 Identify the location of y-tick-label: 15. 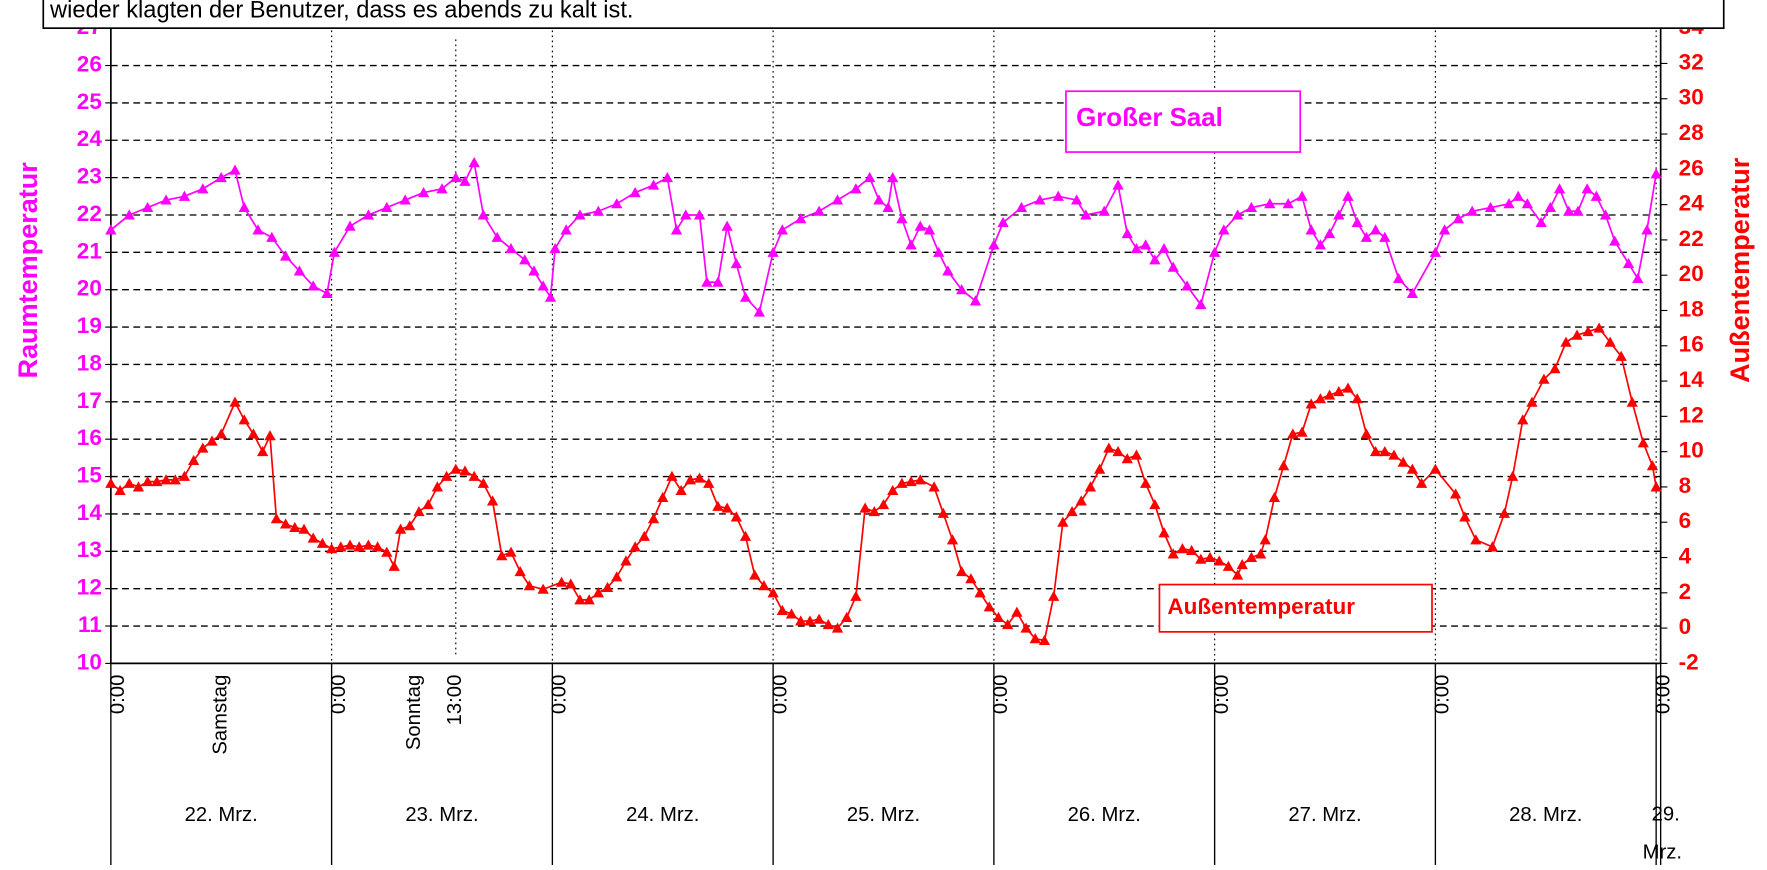
(89, 475).